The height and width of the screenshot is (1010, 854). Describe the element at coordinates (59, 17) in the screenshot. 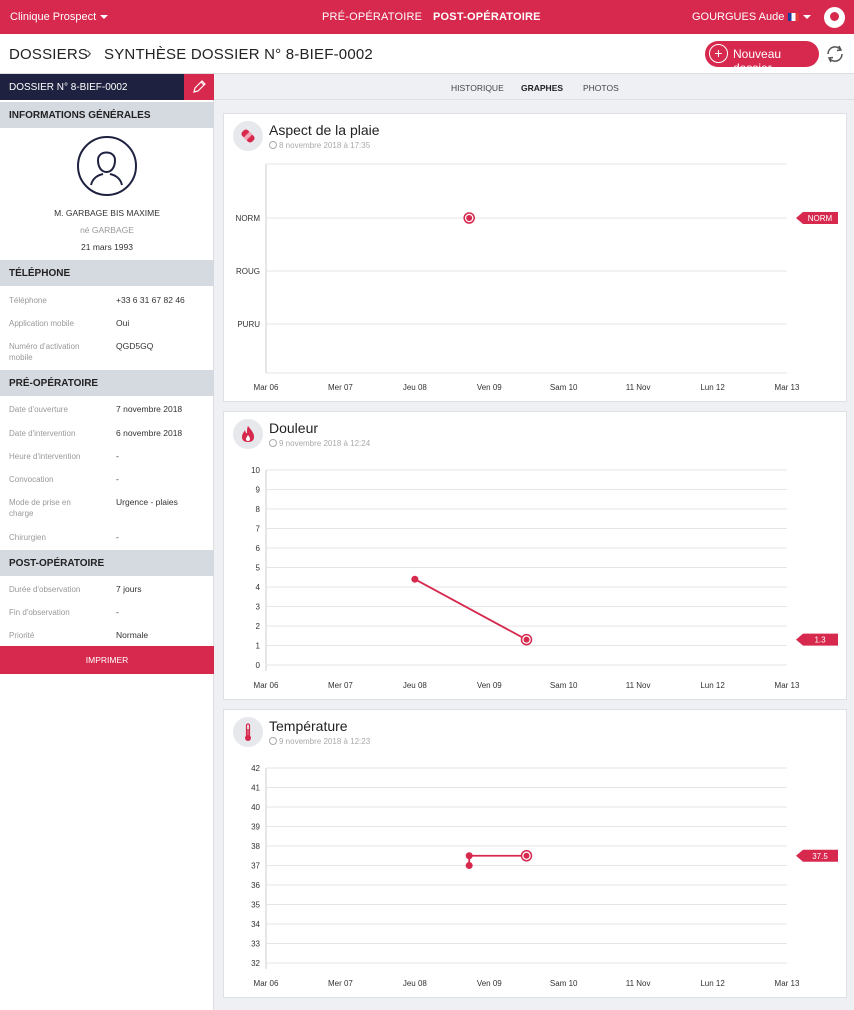

I see `clinic-selector: Clinique Prospect` at that location.